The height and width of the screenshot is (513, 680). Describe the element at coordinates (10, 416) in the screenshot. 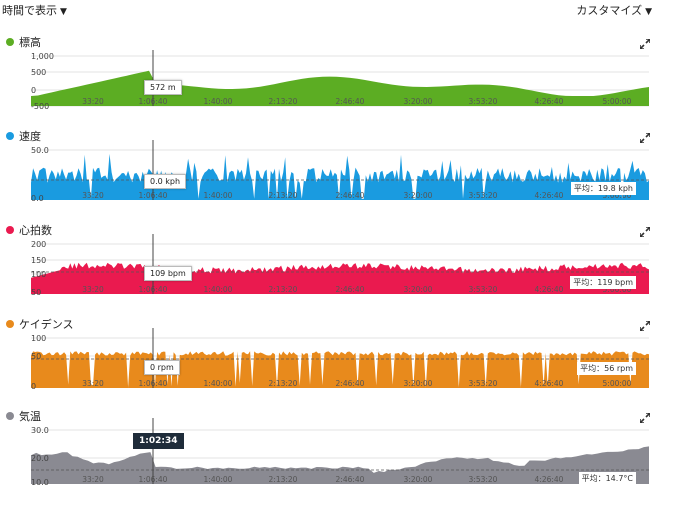

I see `temperature-legend-dot` at that location.